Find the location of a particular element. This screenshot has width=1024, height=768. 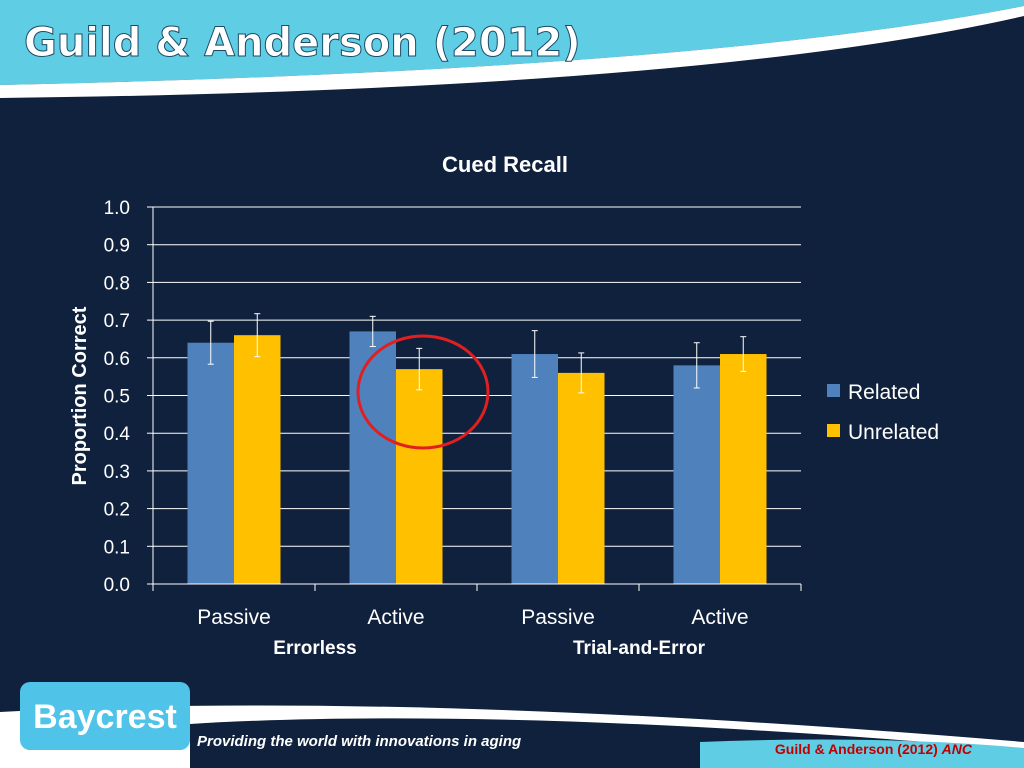

y-tick-label: 0.7 is located at coordinates (117, 321).